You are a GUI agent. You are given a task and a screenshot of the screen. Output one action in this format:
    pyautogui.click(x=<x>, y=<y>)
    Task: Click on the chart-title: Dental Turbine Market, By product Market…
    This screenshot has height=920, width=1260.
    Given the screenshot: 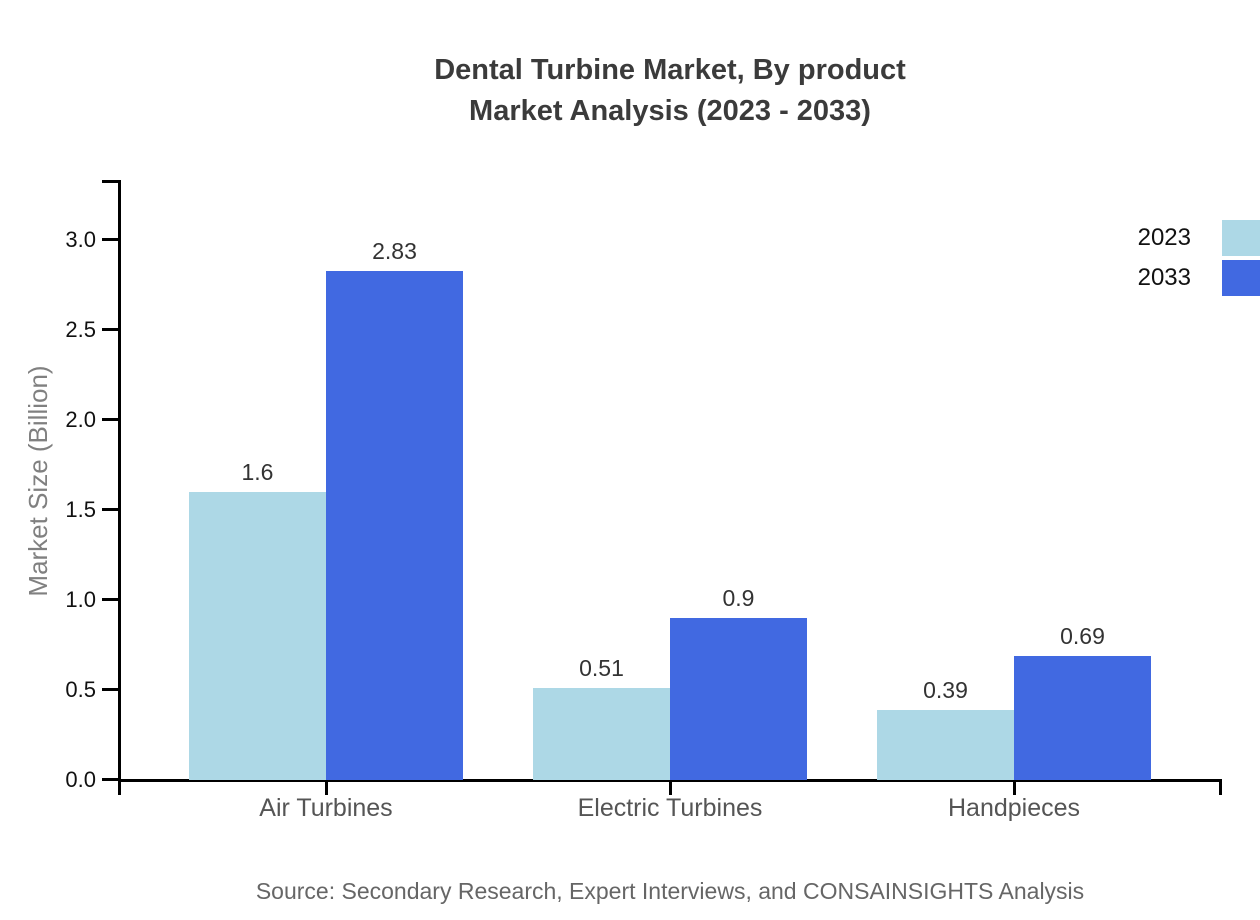 What is the action you would take?
    pyautogui.click(x=670, y=91)
    